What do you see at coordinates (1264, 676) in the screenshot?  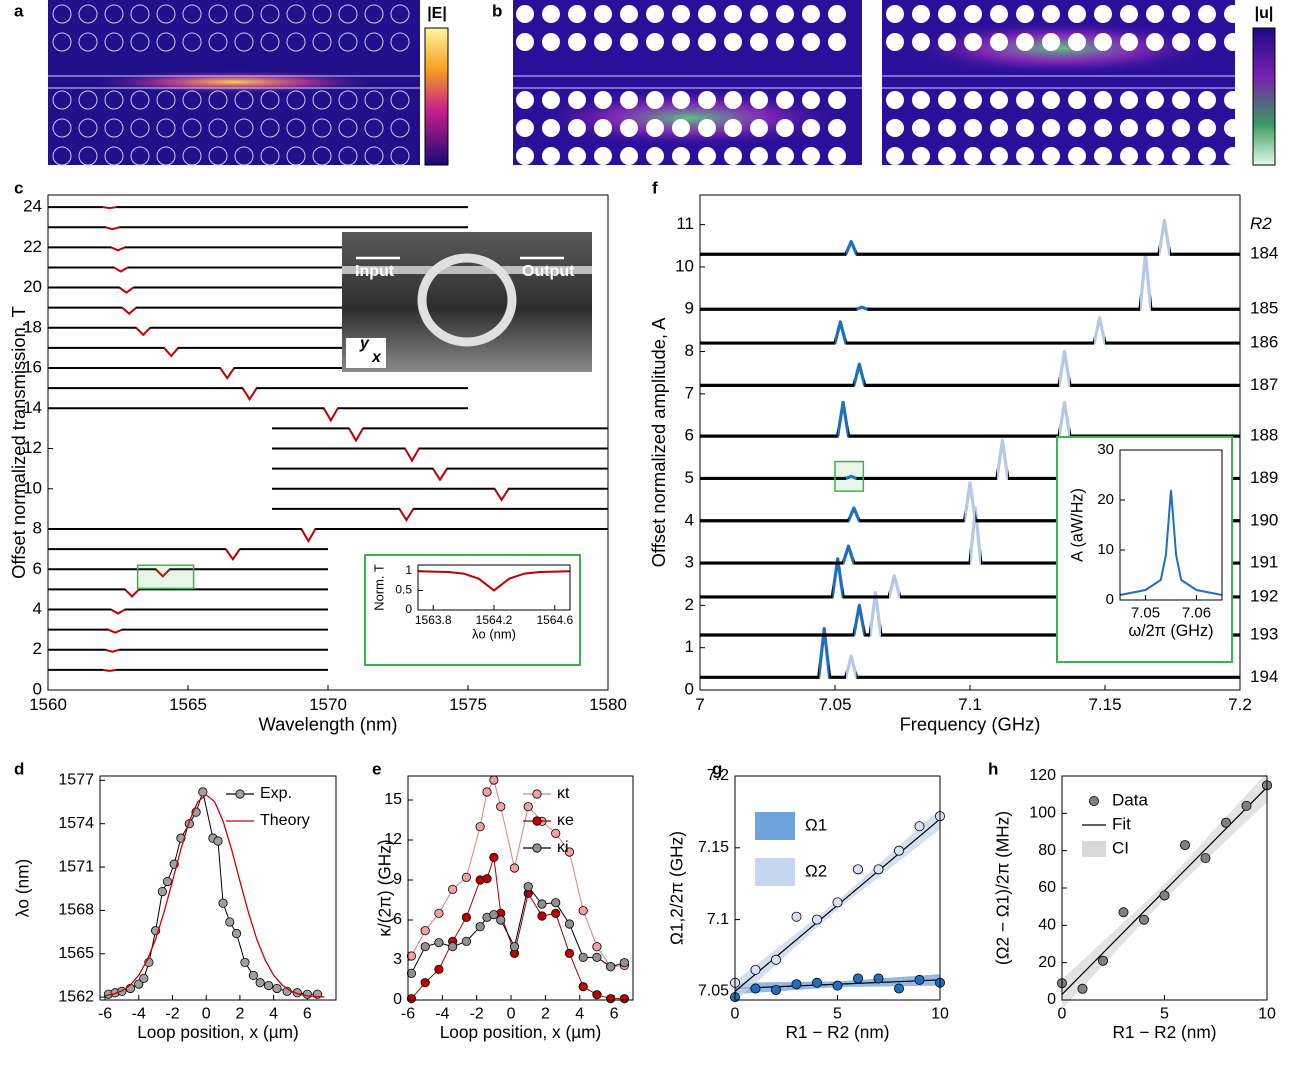 I see `row-label: 194` at bounding box center [1264, 676].